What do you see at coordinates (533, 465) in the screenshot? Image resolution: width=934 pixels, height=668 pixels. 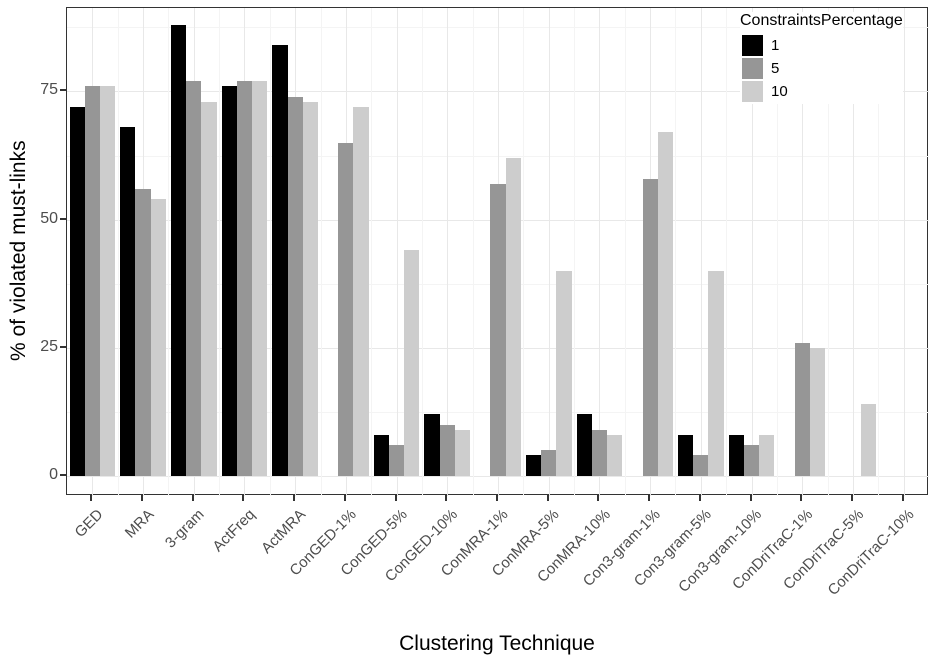 I see `bar-ConMRA-5%-1` at bounding box center [533, 465].